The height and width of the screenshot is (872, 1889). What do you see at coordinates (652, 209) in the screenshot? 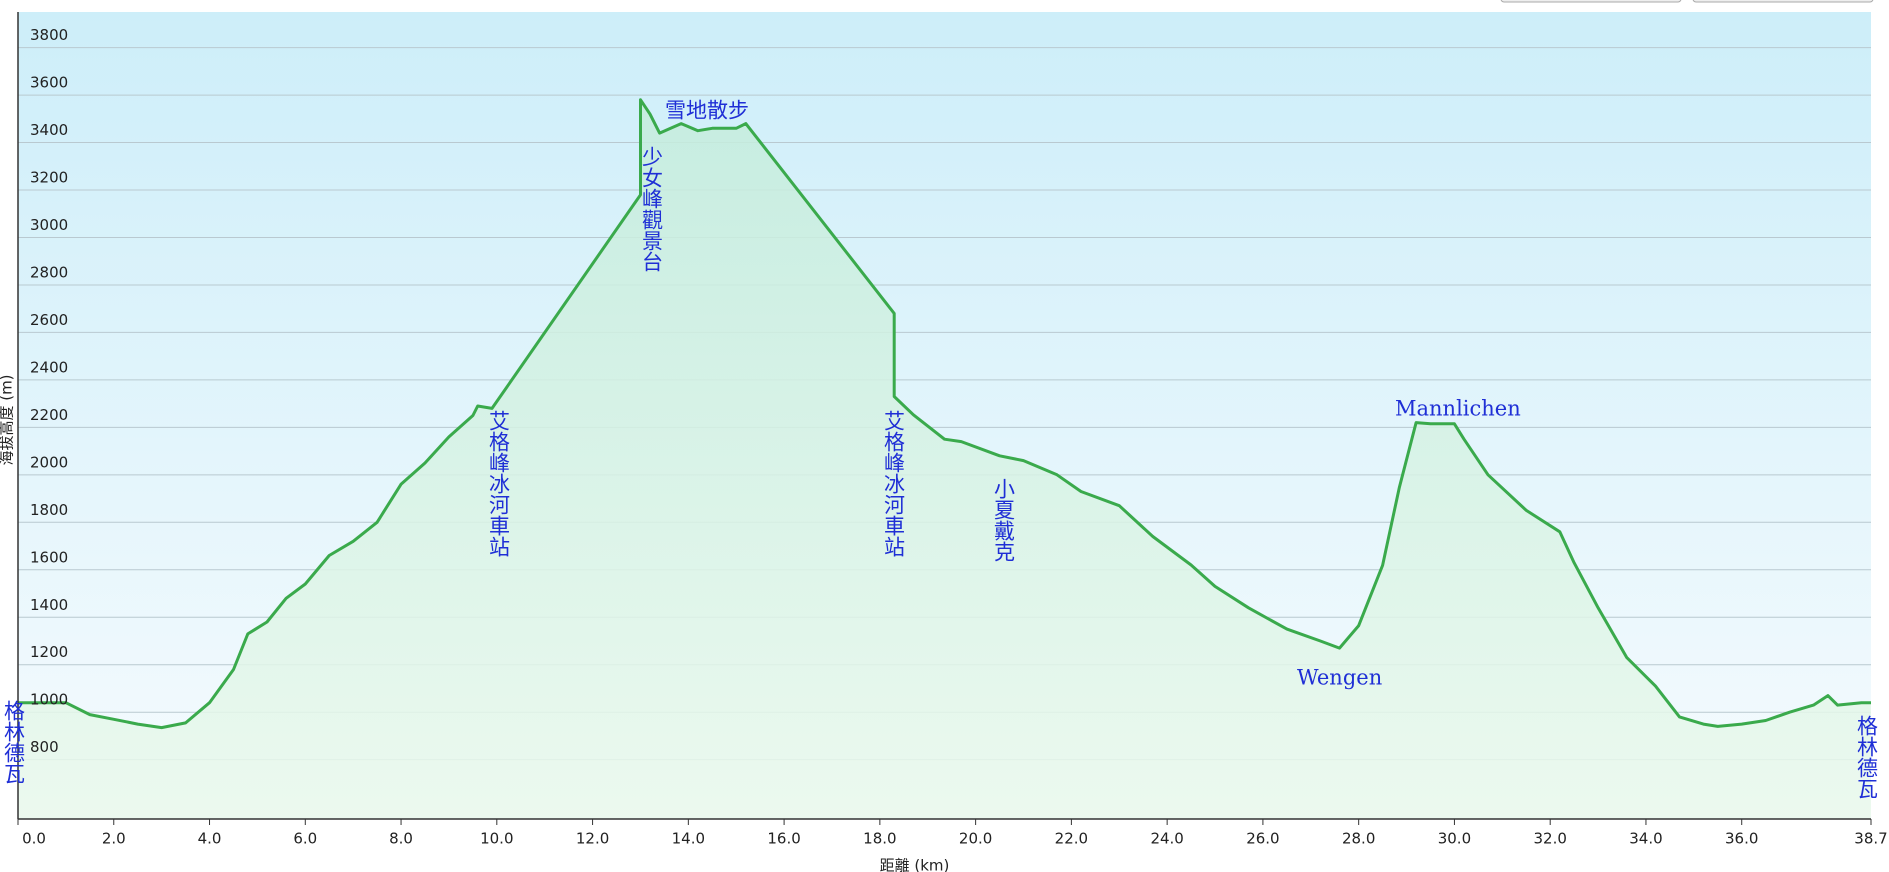
I see `annotation: 少女峰觀景台` at bounding box center [652, 209].